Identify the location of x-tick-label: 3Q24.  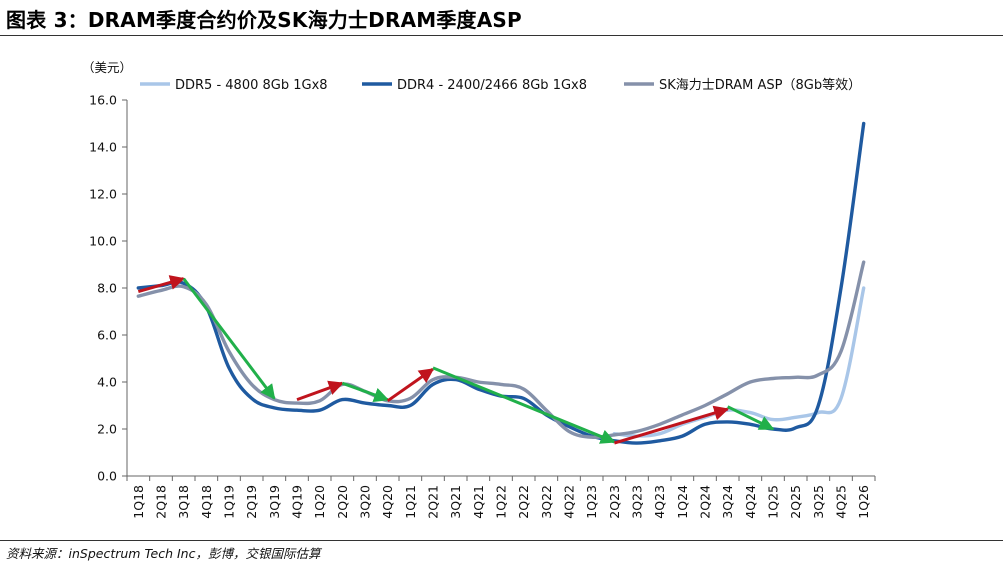
(727, 502).